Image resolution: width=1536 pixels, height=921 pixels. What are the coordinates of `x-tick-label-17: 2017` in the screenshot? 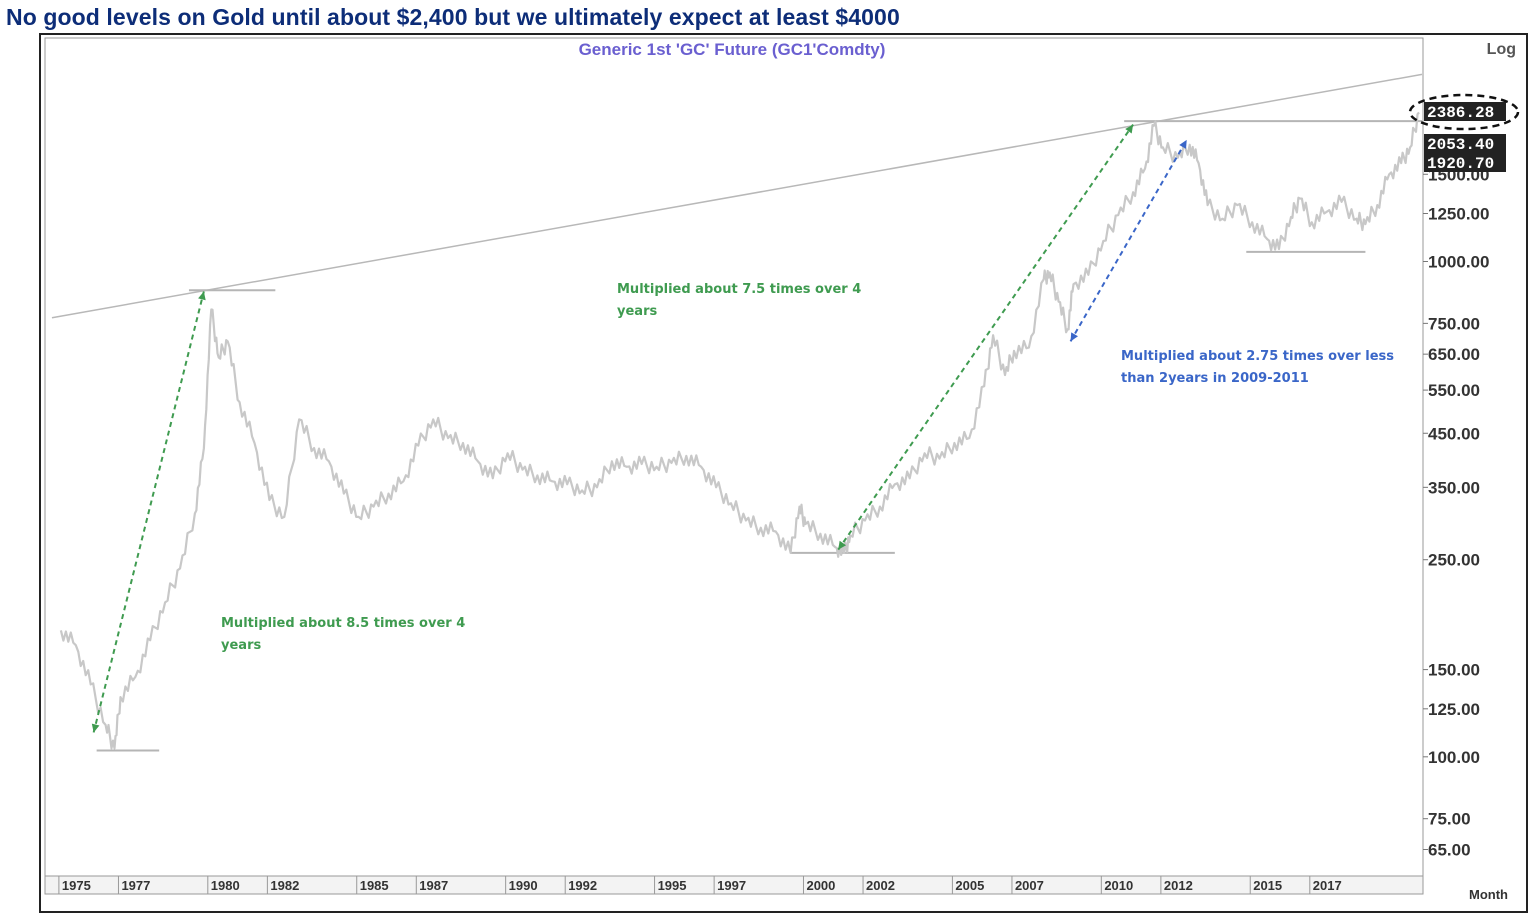 It's located at (1327, 885).